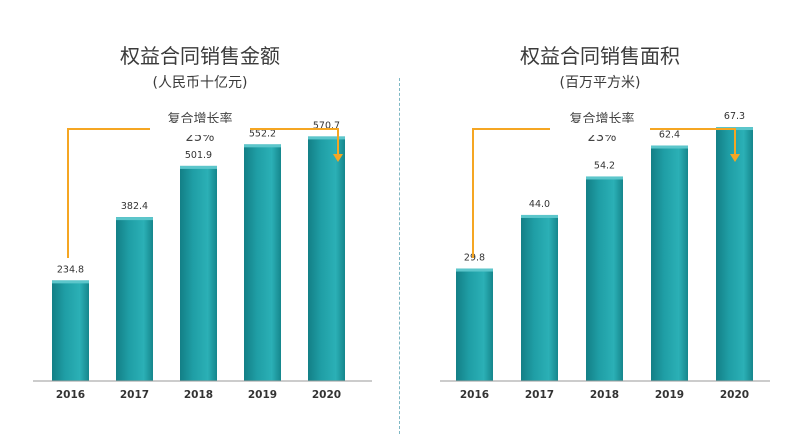 The image size is (800, 436). Describe the element at coordinates (134, 206) in the screenshot. I see `data-label-2017: 382.4` at that location.